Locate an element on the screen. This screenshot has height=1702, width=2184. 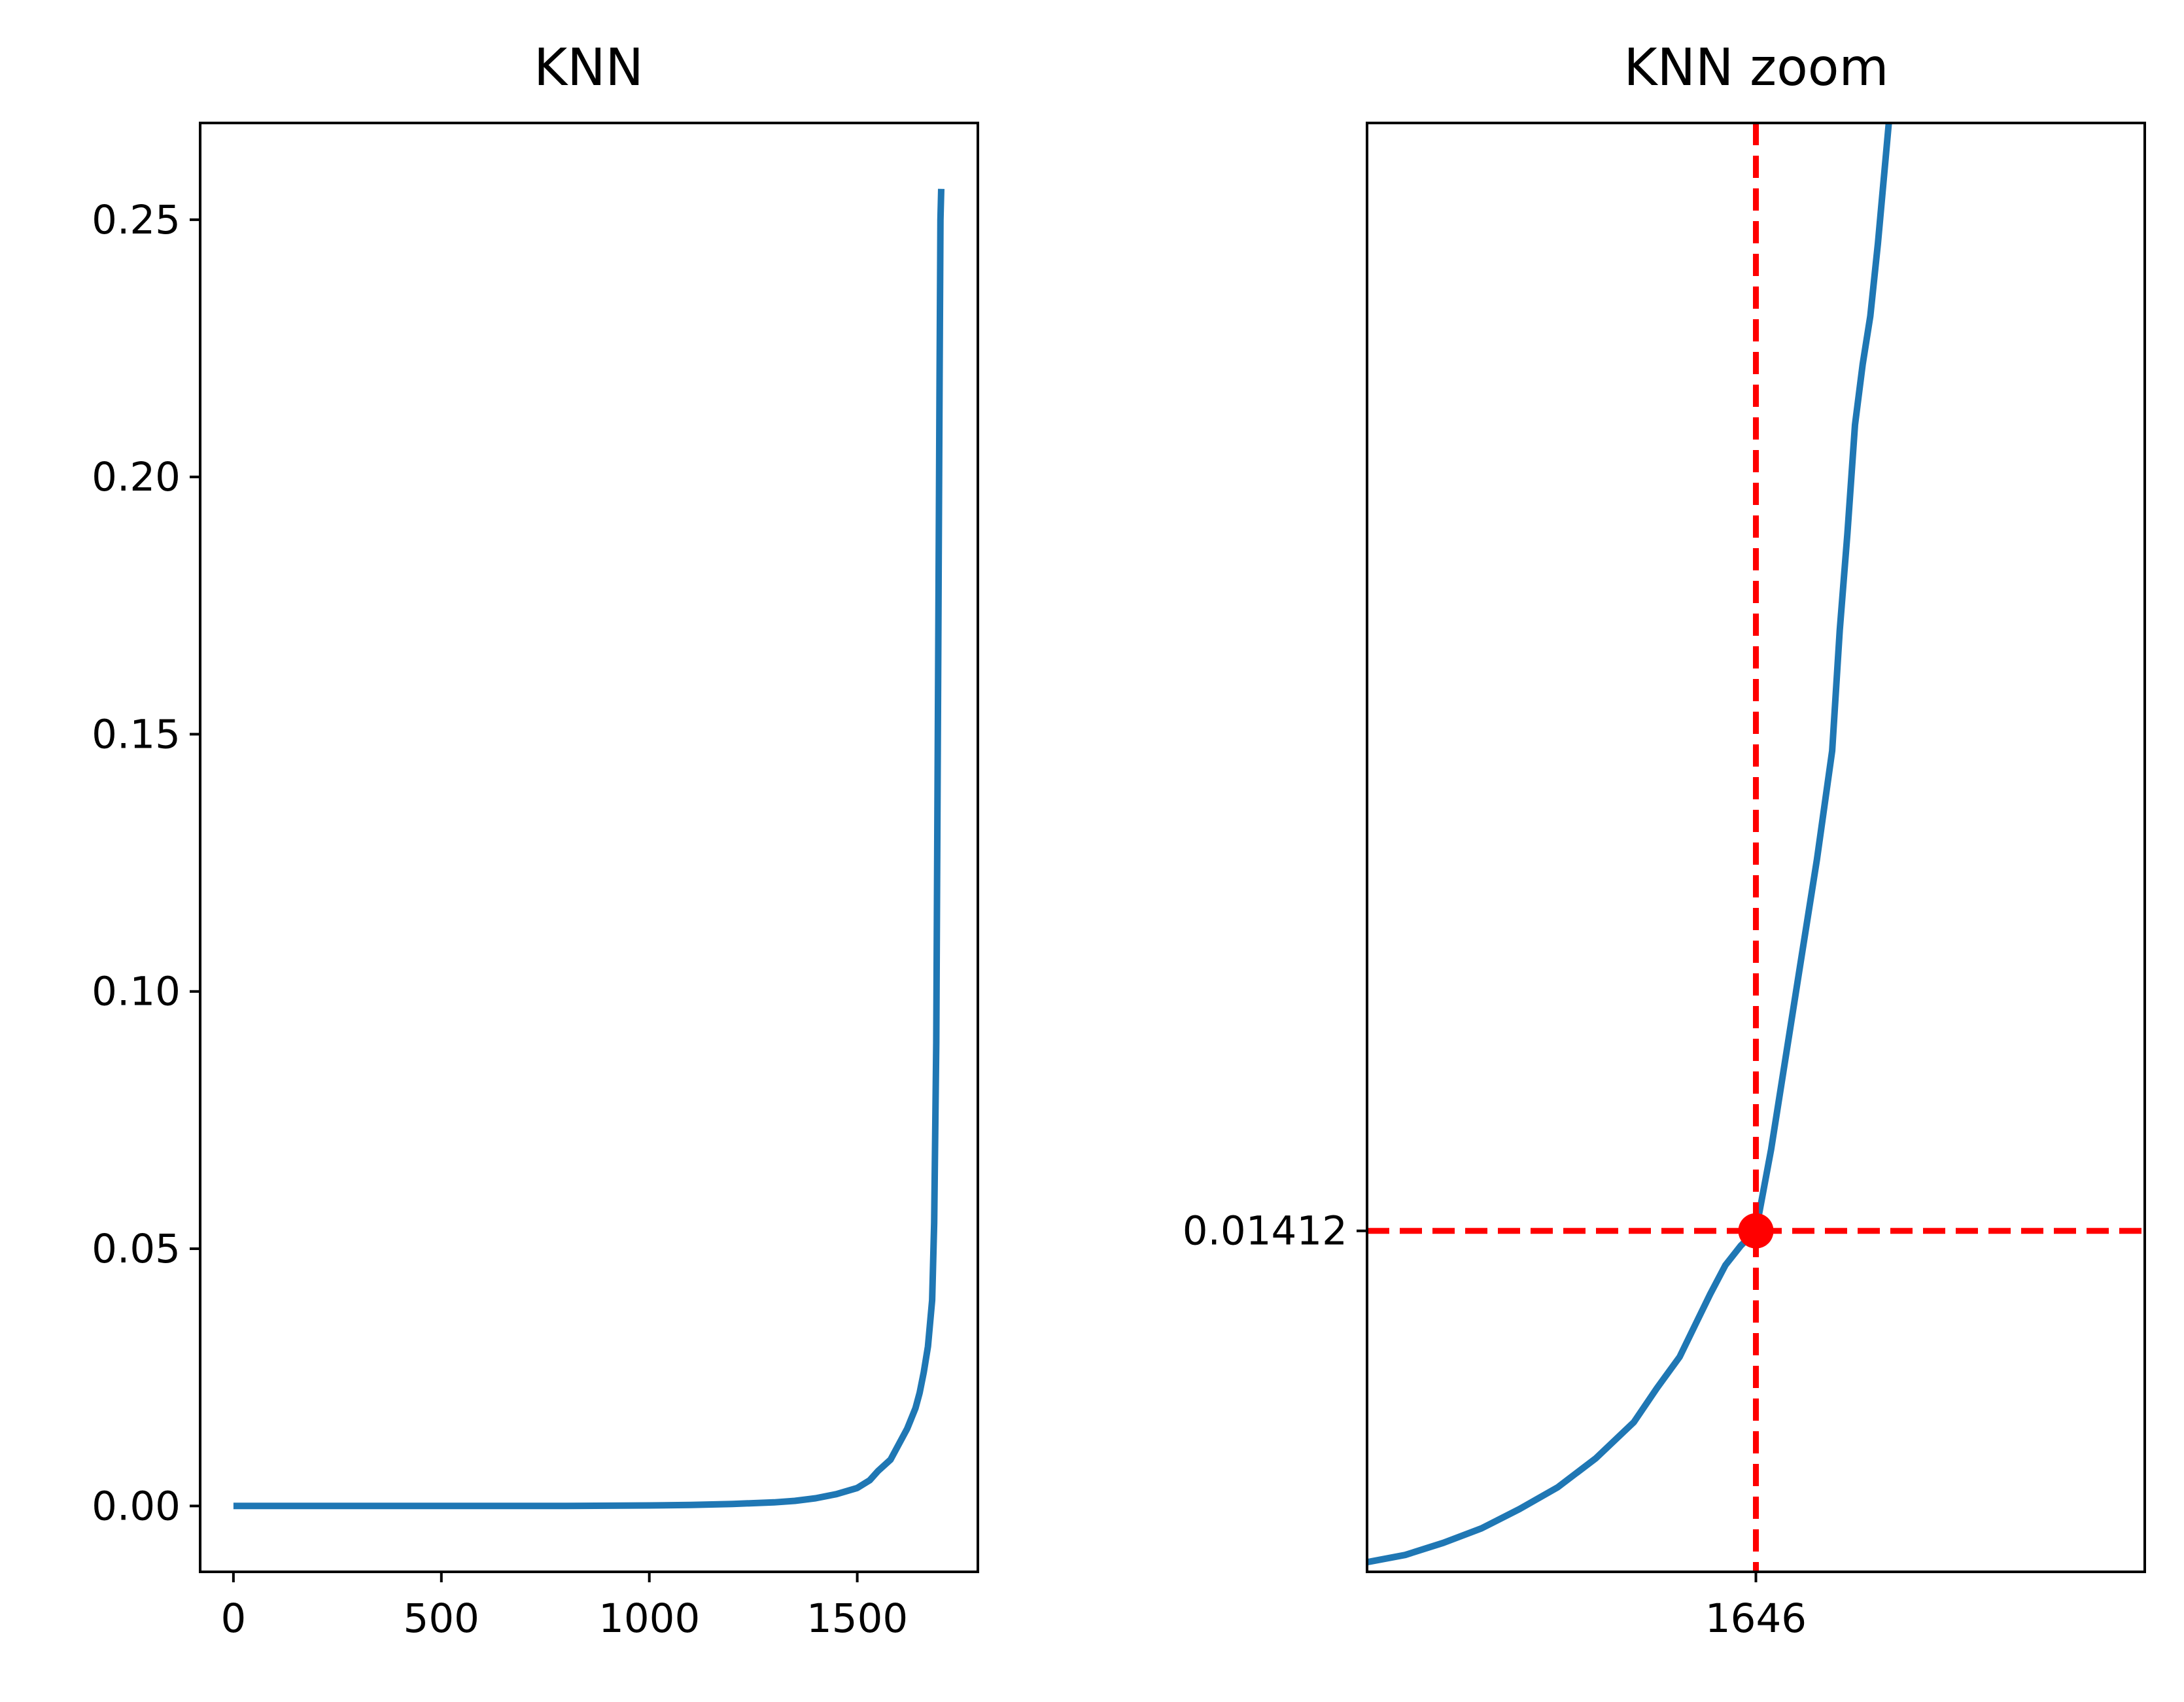
threshold-marker is located at coordinates (1756, 1231).